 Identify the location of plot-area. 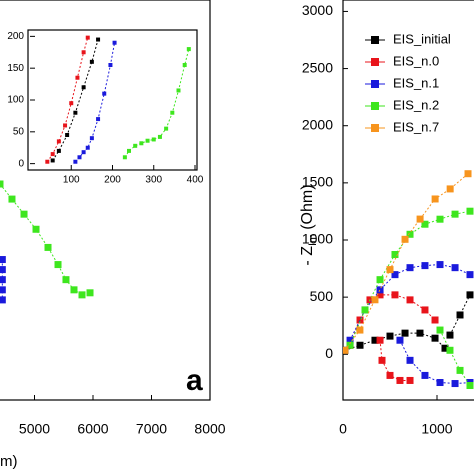
(118, 99).